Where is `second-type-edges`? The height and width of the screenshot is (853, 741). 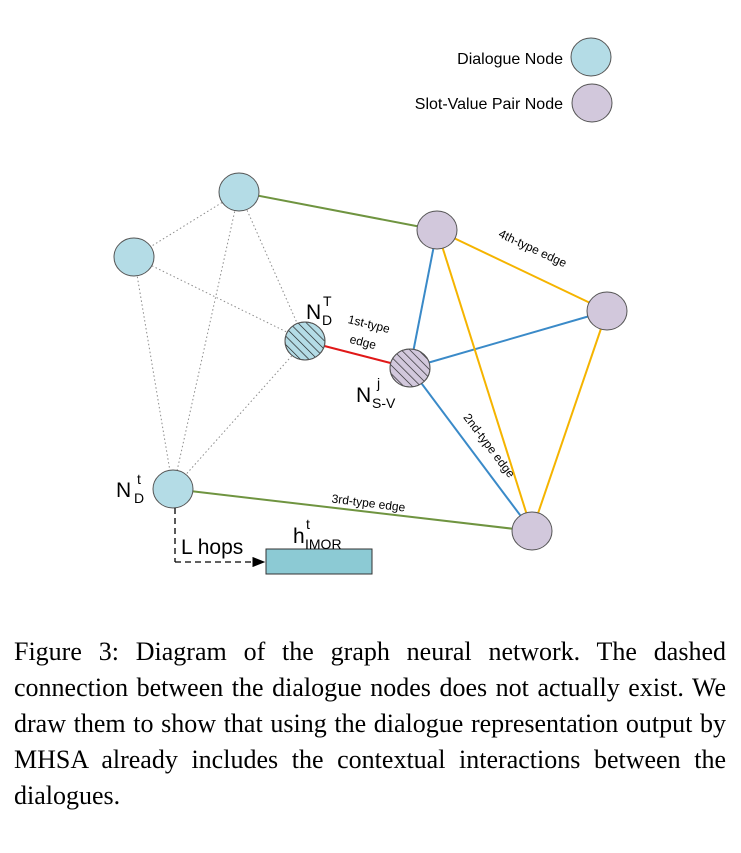 second-type-edges is located at coordinates (508, 380).